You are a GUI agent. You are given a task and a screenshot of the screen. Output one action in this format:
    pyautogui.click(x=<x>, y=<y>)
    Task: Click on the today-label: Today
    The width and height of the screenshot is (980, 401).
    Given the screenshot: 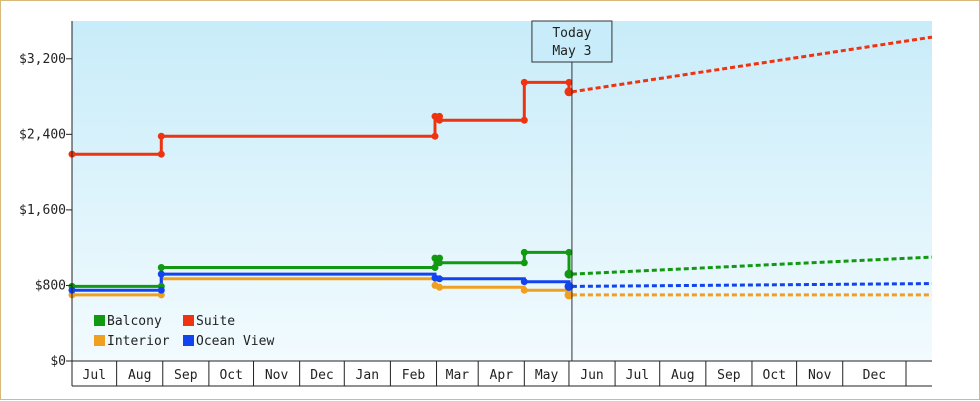 What is the action you would take?
    pyautogui.click(x=571, y=33)
    